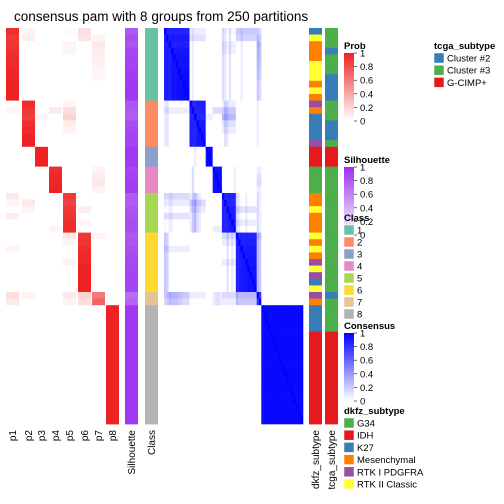 Image resolution: width=504 pixels, height=504 pixels. Describe the element at coordinates (362, 236) in the screenshot. I see `legend-tick-label: 0` at that location.